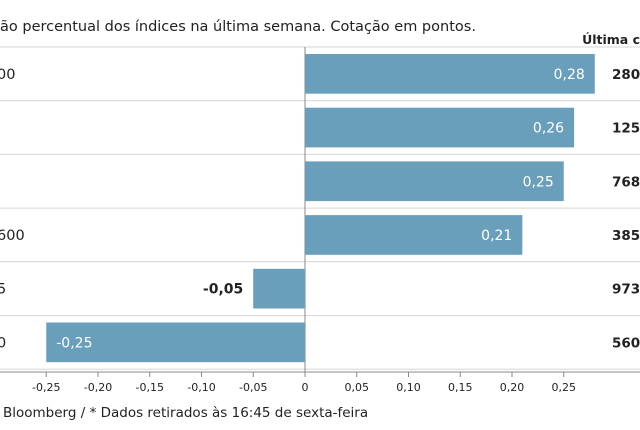 This screenshot has height=430, width=640. Describe the element at coordinates (564, 387) in the screenshot. I see `x-tick-label: 0,25` at that location.